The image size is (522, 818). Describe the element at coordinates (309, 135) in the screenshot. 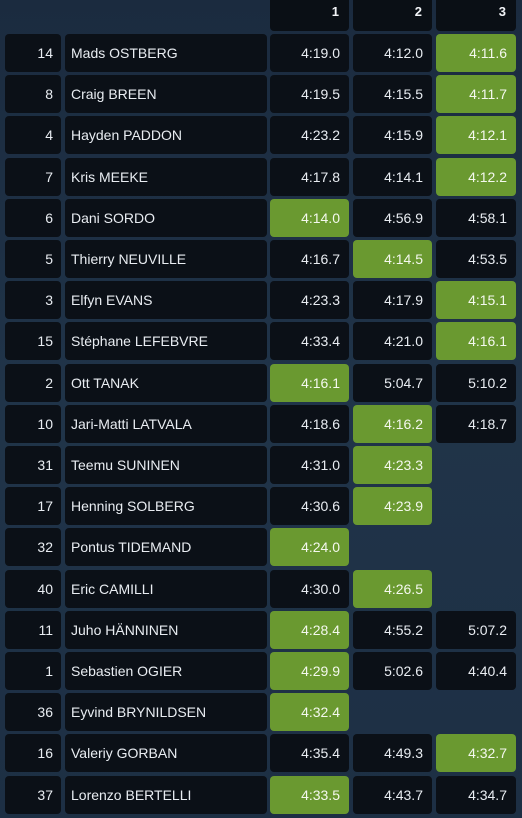

I see `stage-1-time: 4:23.2` at that location.